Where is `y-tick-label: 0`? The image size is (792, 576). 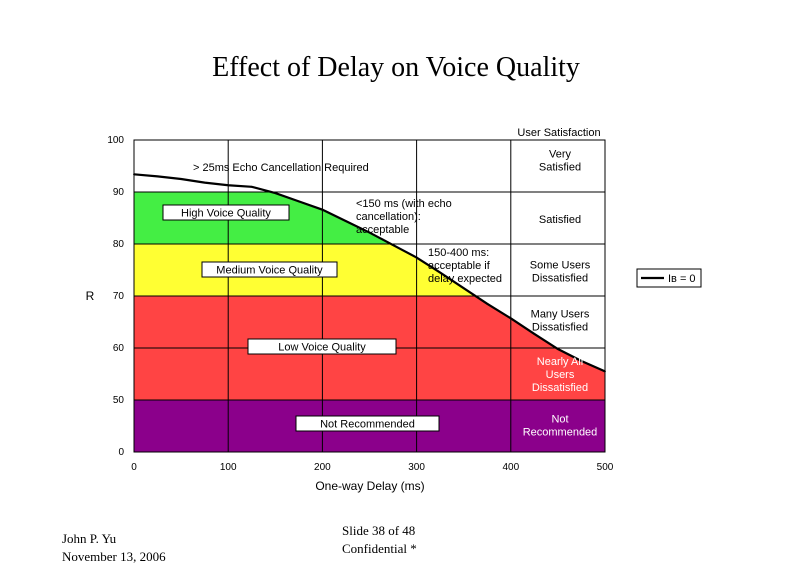
y-tick-label: 0 is located at coordinates (121, 452).